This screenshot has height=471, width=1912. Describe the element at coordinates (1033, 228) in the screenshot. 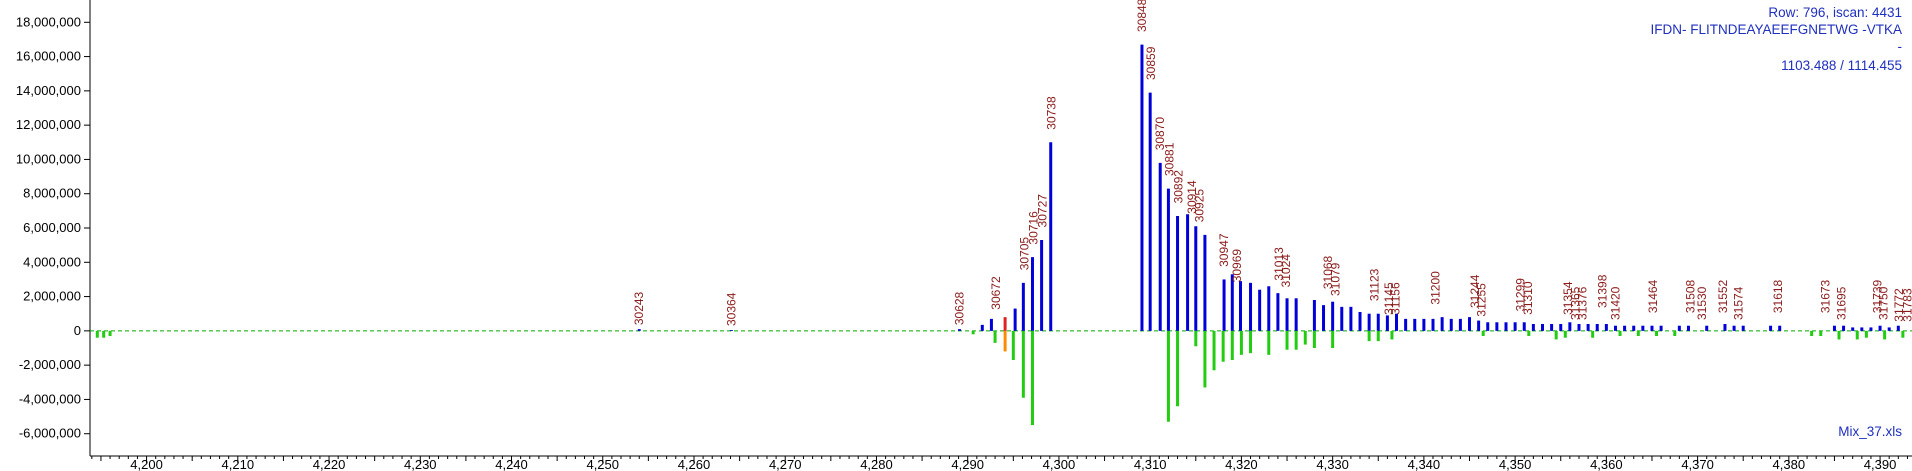

I see `peak-label: 30716` at that location.